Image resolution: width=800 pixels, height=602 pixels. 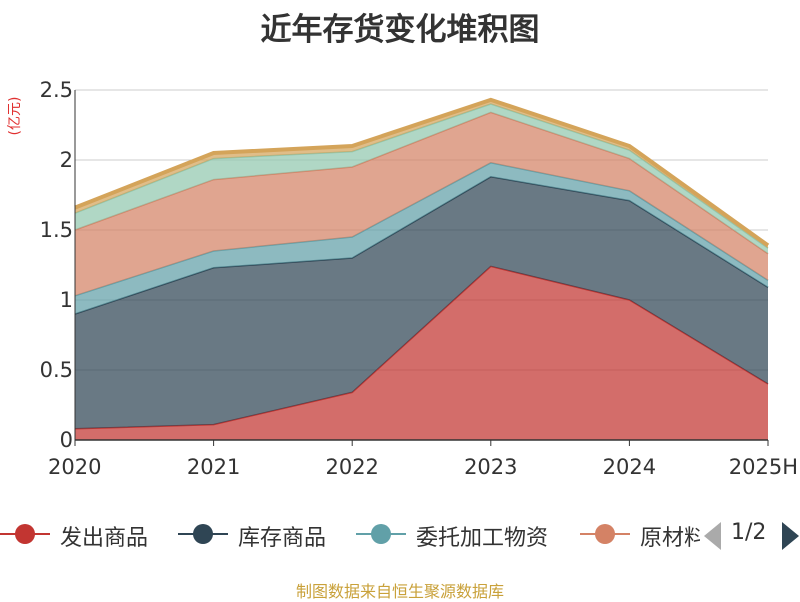 I want to click on x-tick-label: 2024, so click(x=629, y=467).